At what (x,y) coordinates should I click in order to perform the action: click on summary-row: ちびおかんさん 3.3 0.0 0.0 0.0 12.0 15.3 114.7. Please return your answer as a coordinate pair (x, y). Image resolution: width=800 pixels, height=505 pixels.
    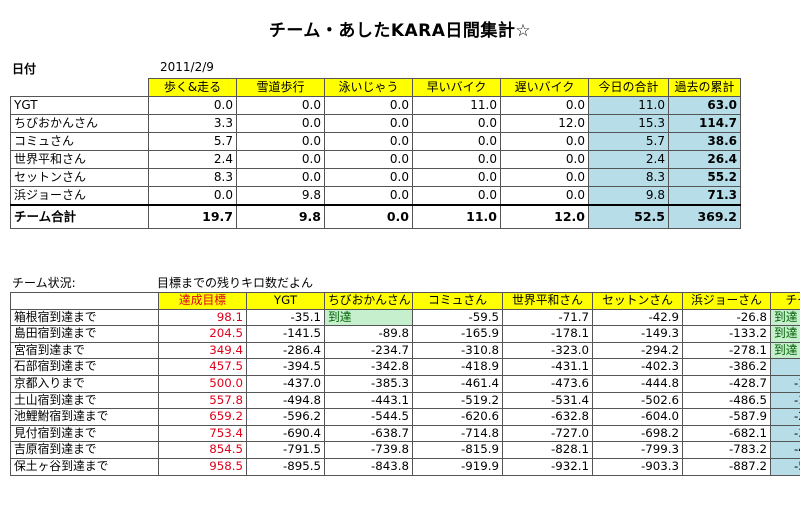
    Looking at the image, I should click on (375, 123).